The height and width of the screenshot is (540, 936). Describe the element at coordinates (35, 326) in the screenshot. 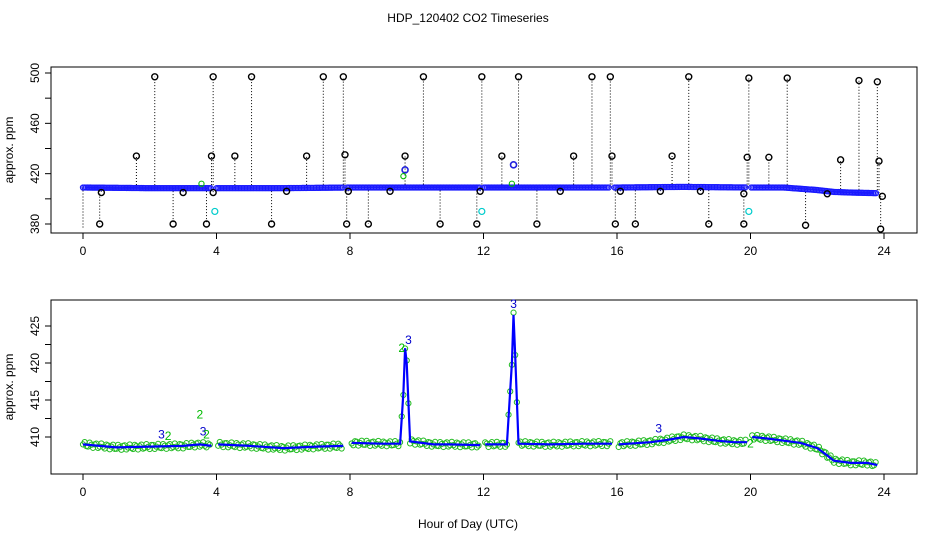

I see `y-tick-label-425: 425` at that location.